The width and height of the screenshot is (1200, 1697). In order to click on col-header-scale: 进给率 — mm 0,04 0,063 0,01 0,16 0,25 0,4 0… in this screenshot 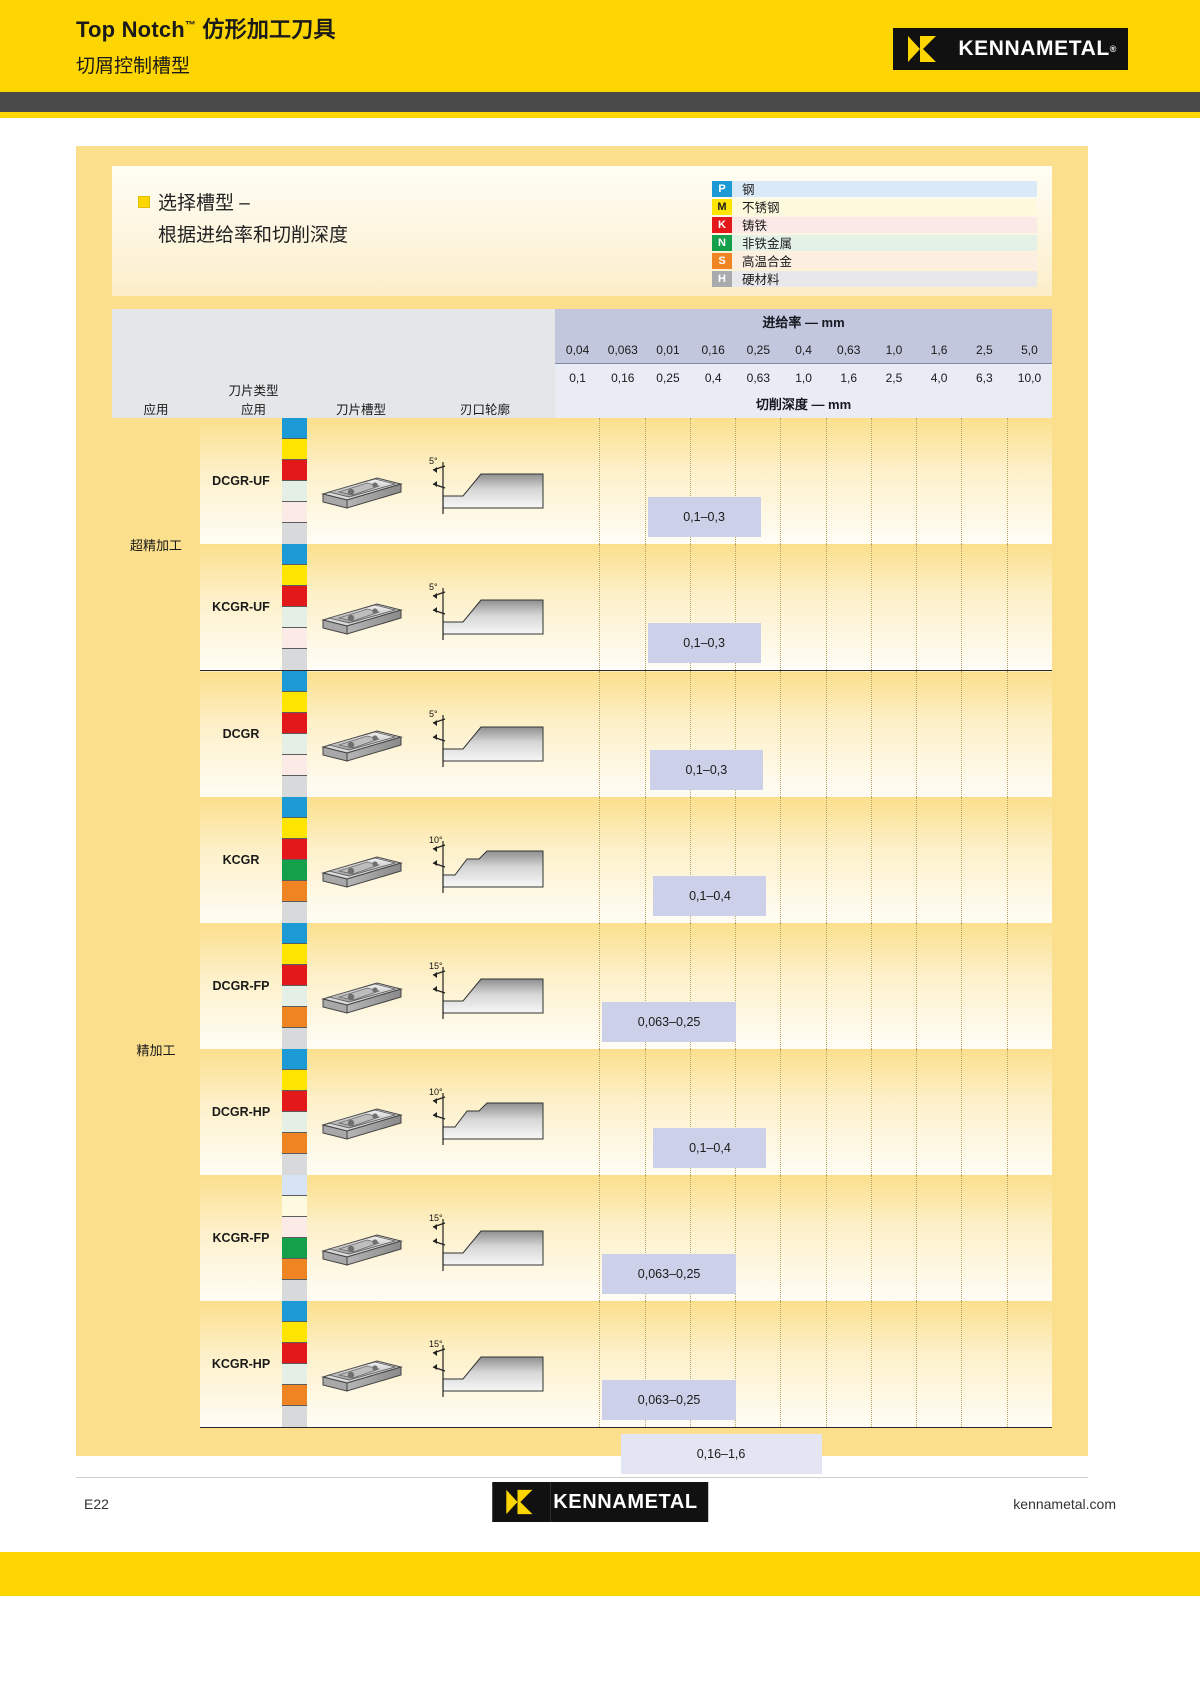, I will do `click(803, 363)`.